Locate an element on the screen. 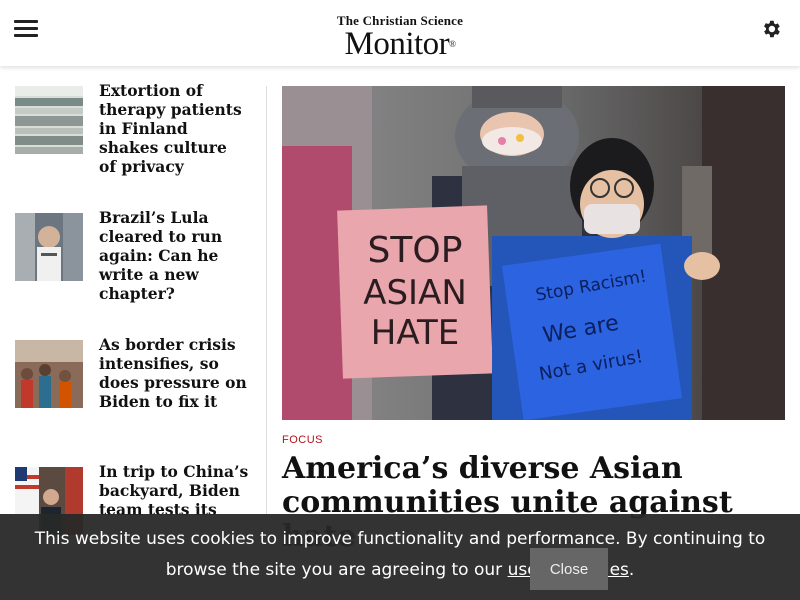 The height and width of the screenshot is (600, 800). svg-text: HATE is located at coordinates (415, 333).